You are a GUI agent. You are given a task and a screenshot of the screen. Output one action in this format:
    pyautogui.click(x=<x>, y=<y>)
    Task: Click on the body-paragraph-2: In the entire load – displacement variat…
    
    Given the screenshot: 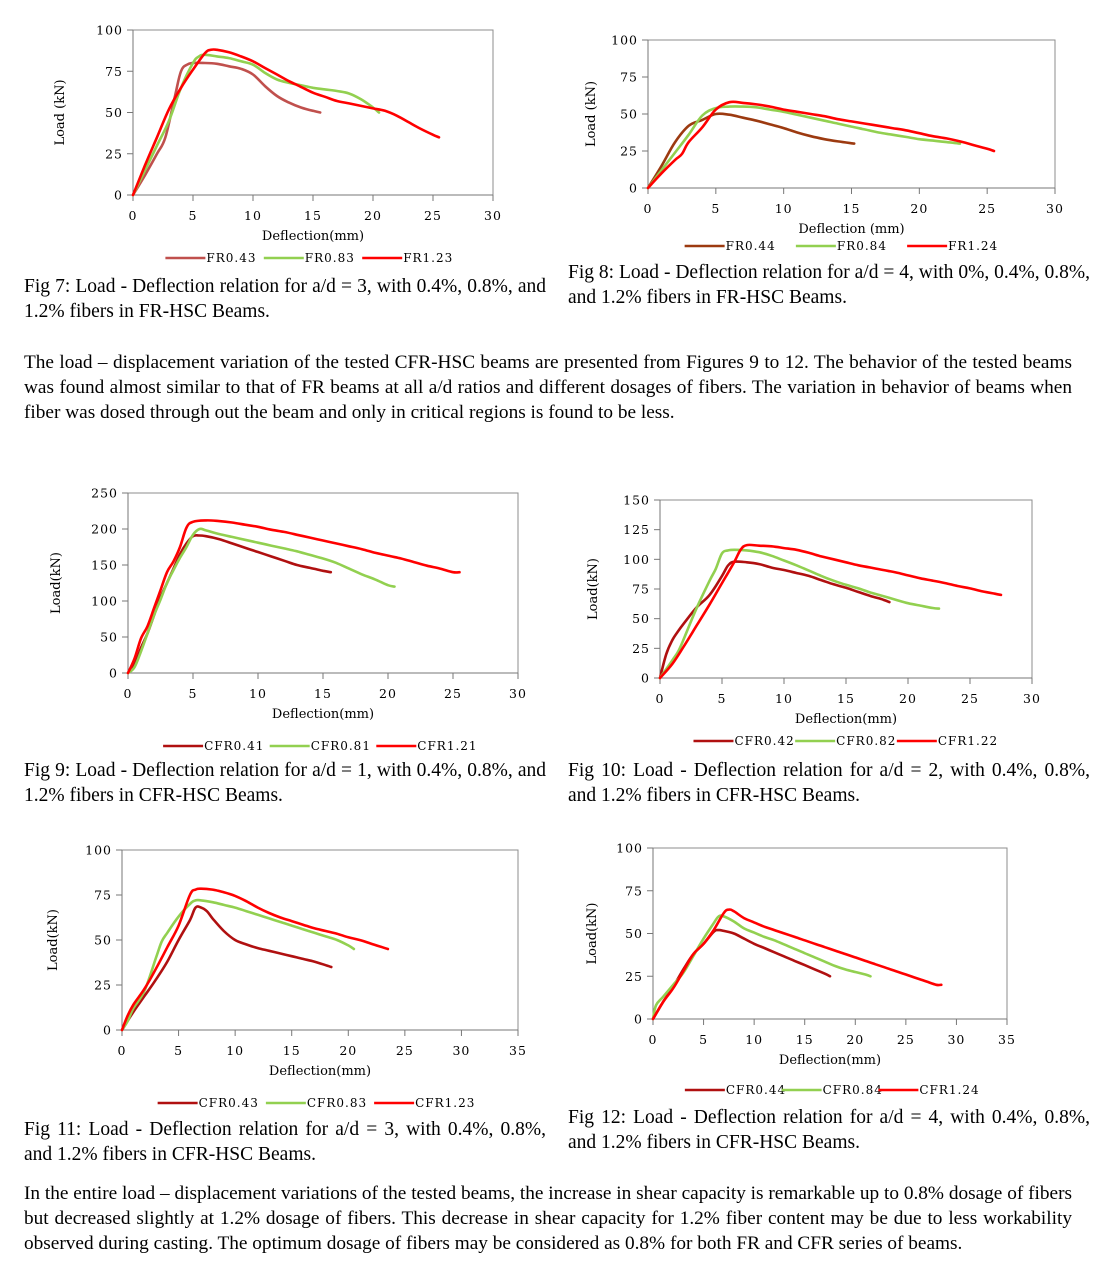 What is the action you would take?
    pyautogui.click(x=548, y=1218)
    